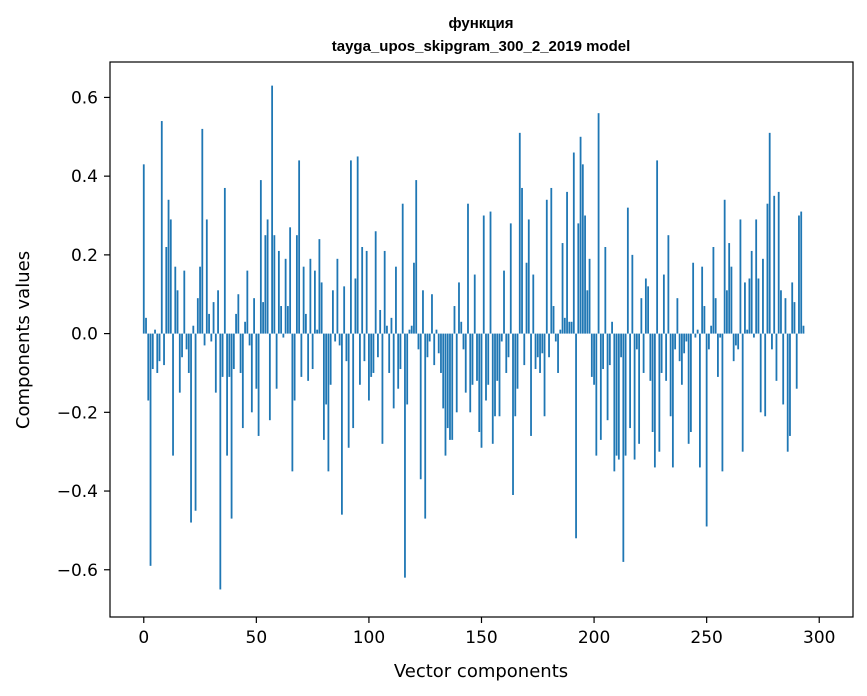  Describe the element at coordinates (481, 638) in the screenshot. I see `x-tick-label: 150` at that location.